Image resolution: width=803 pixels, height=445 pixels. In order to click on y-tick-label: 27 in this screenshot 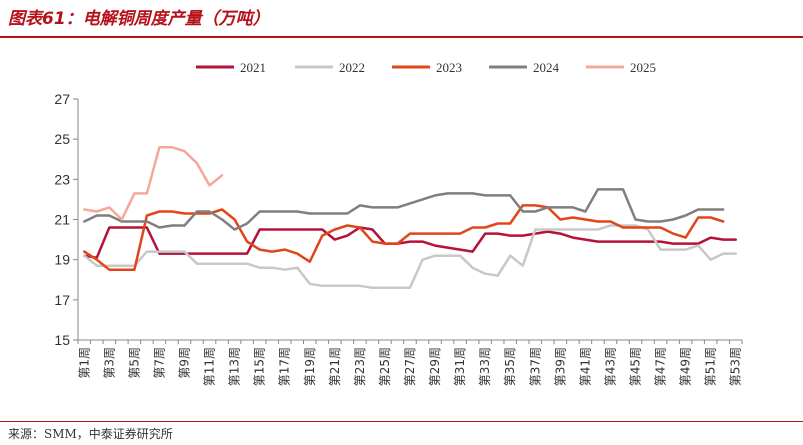, I will do `click(62, 99)`.